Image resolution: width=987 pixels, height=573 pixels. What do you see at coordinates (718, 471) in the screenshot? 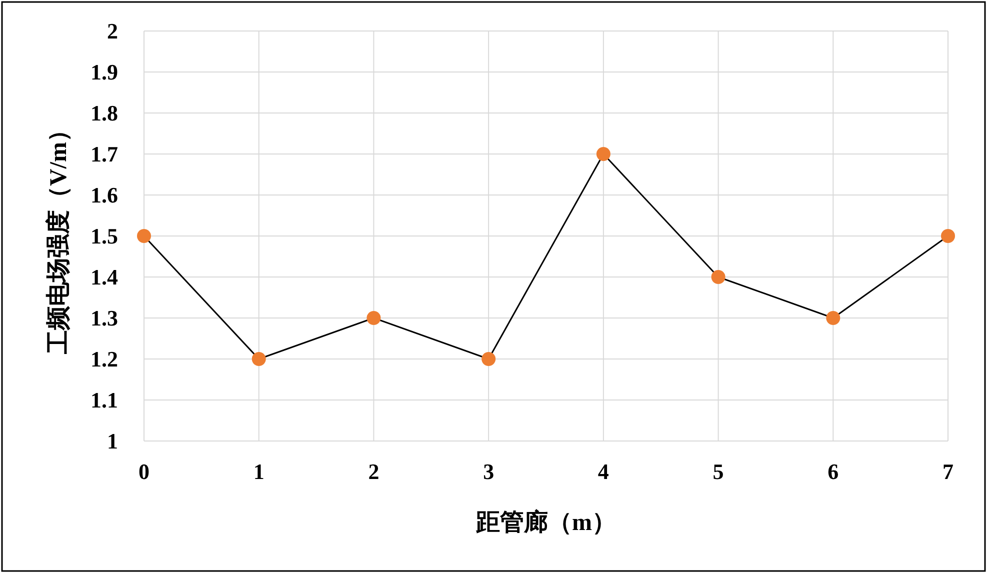
I see `x-tick-label: 5` at bounding box center [718, 471].